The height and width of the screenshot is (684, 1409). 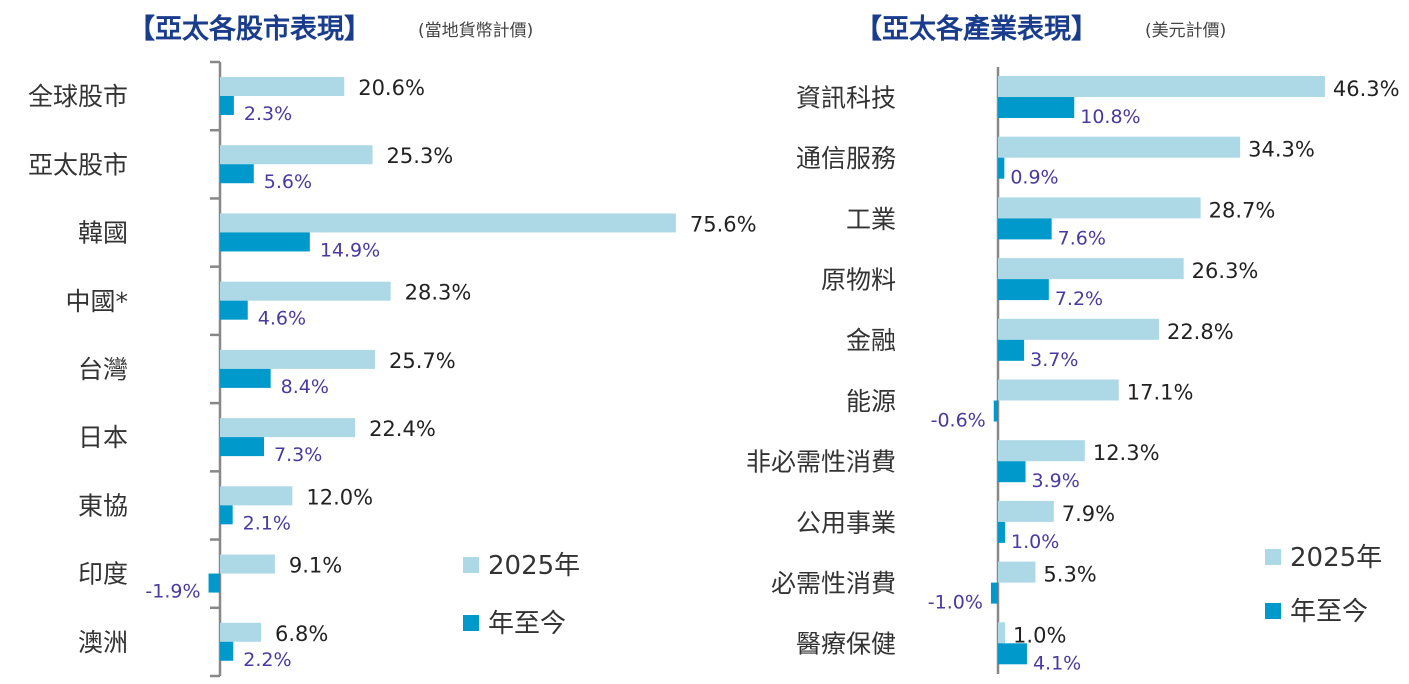 I want to click on data-label-ytd: 7.2%, so click(x=1079, y=299).